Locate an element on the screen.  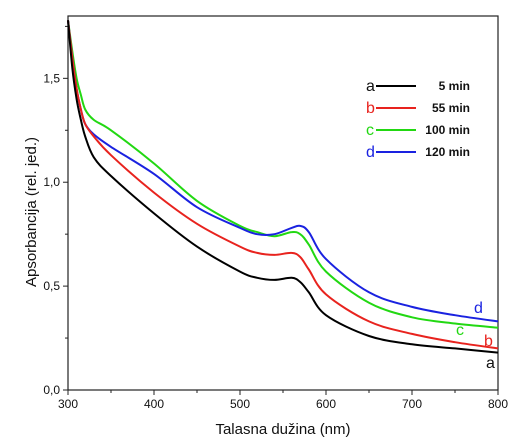
legend-letter-c: c is located at coordinates (370, 130).